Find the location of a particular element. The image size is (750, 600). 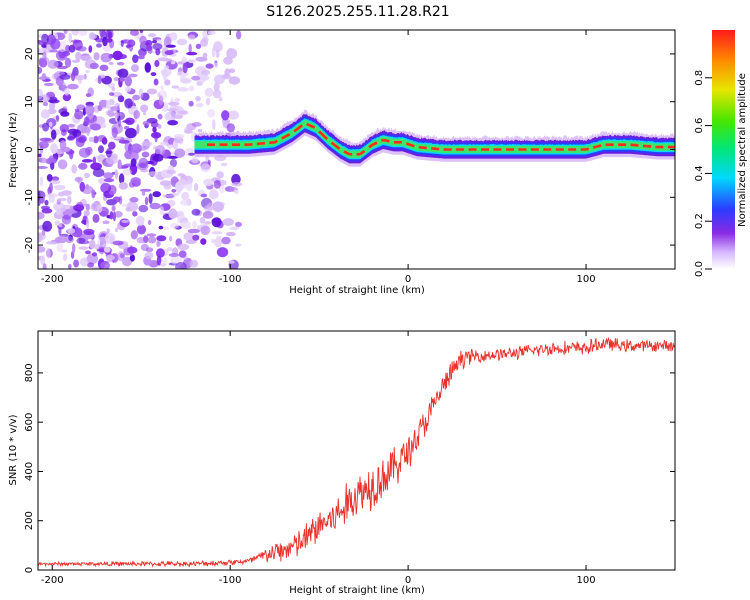

spectrogram-x-tick-label: 0 is located at coordinates (408, 279).